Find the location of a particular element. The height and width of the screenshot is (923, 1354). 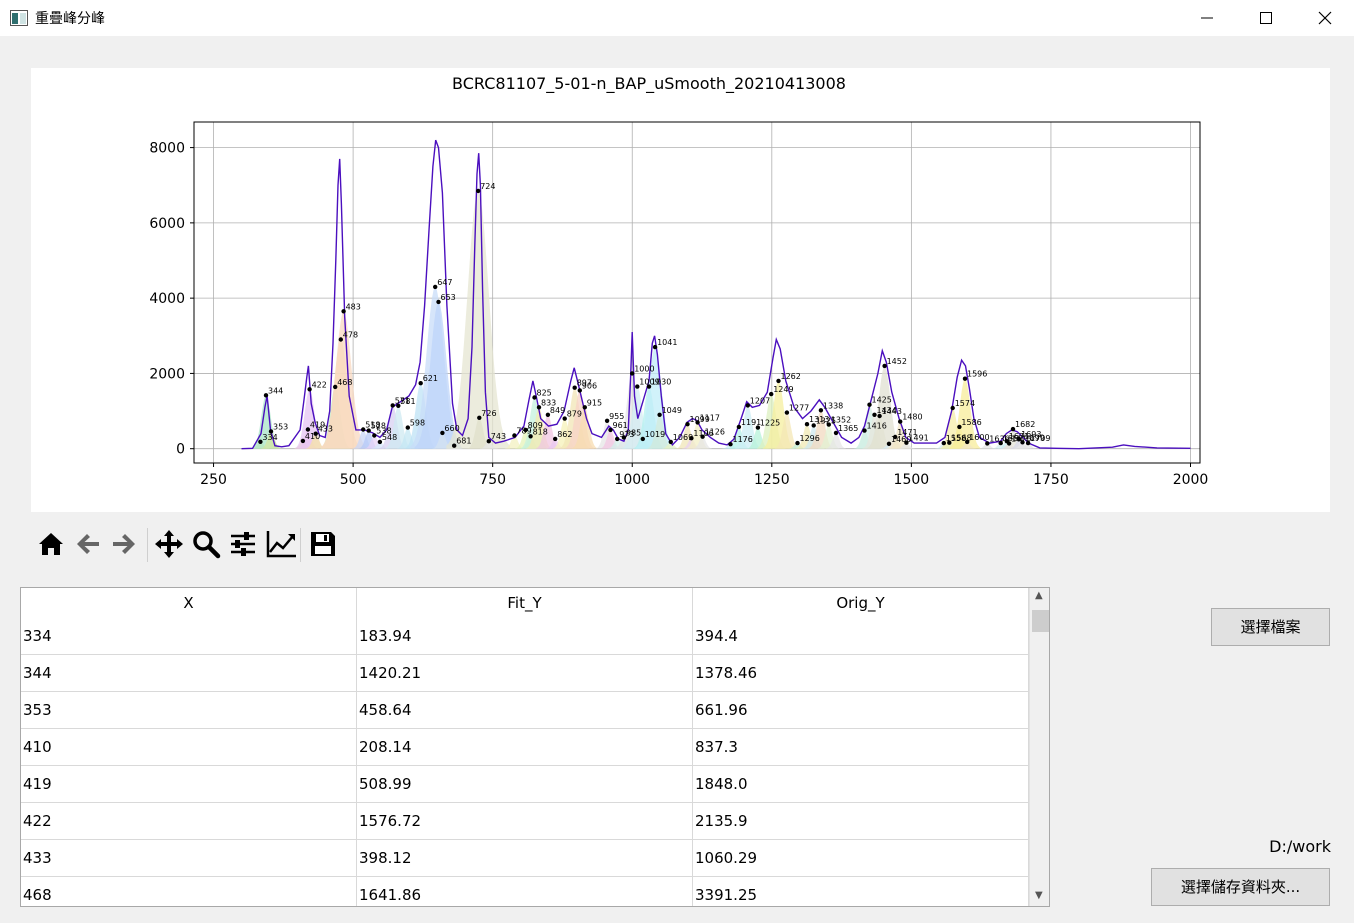

table-row: 422 1576.72 2135.9 is located at coordinates (525, 821).